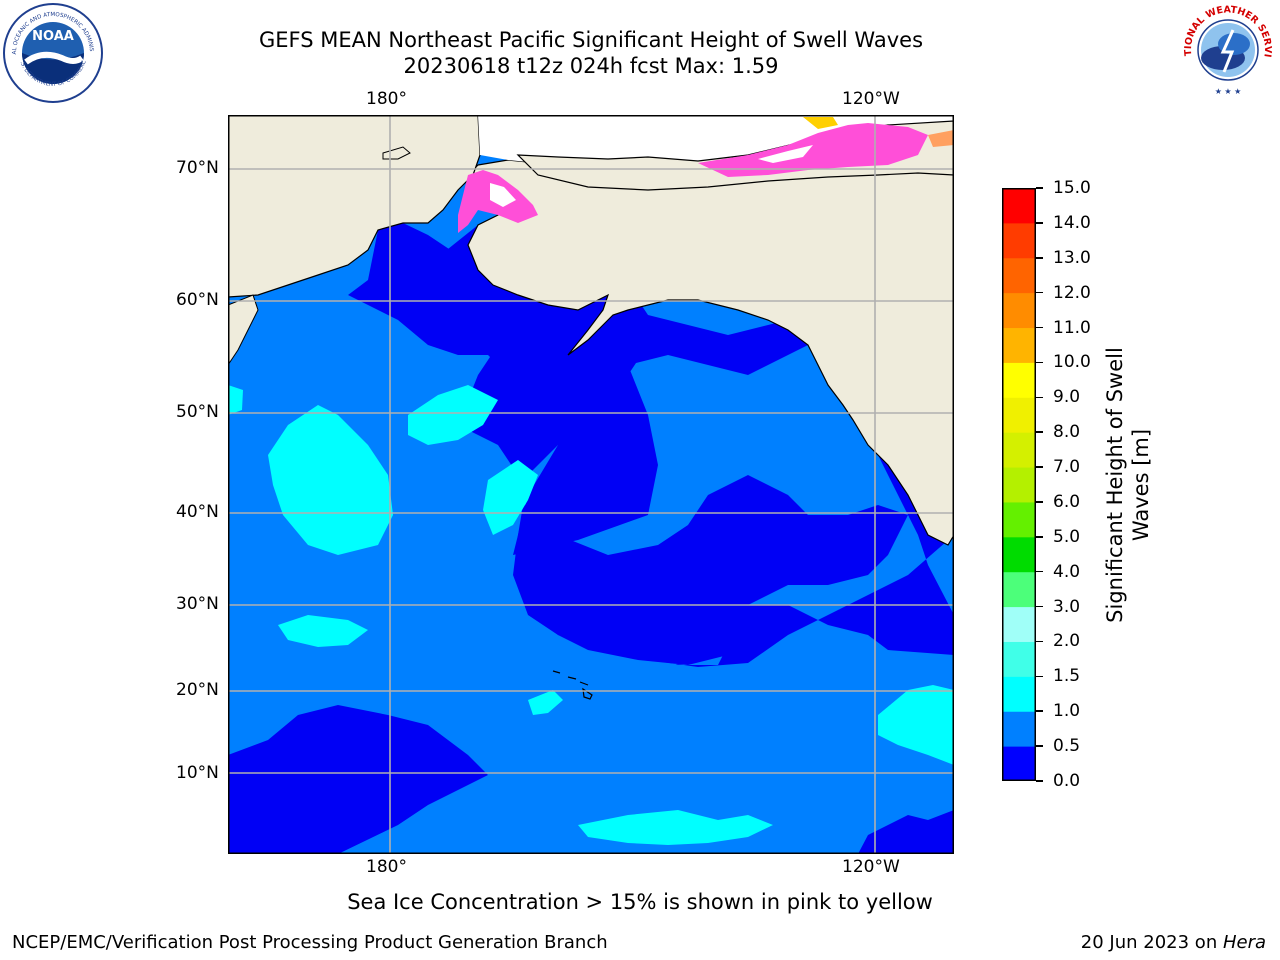 The image size is (1280, 960). I want to click on colorbar-tick-label: 14.0, so click(1072, 222).